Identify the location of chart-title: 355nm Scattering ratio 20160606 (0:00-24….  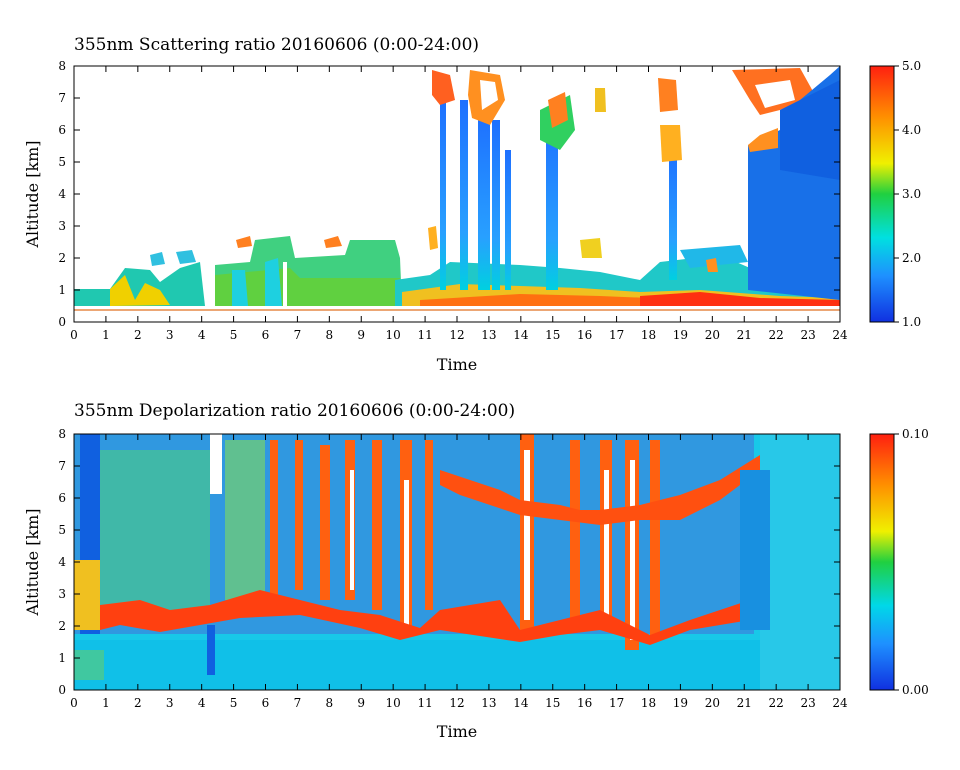
(276, 45).